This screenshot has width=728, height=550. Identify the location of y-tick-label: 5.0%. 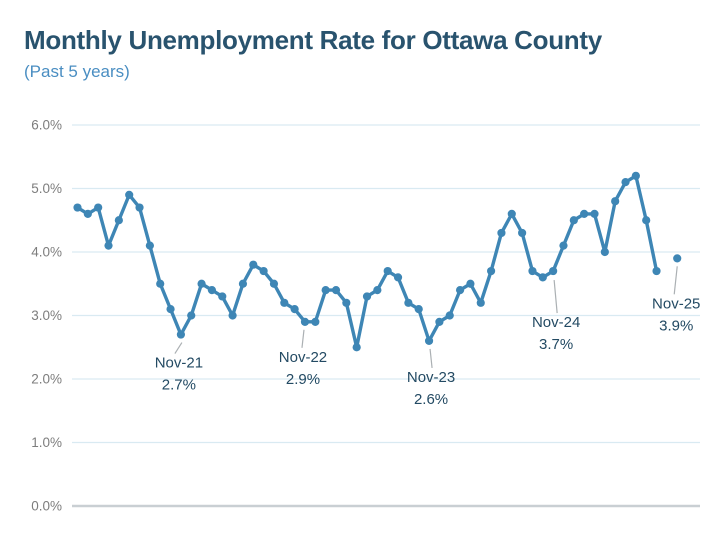
(46, 188).